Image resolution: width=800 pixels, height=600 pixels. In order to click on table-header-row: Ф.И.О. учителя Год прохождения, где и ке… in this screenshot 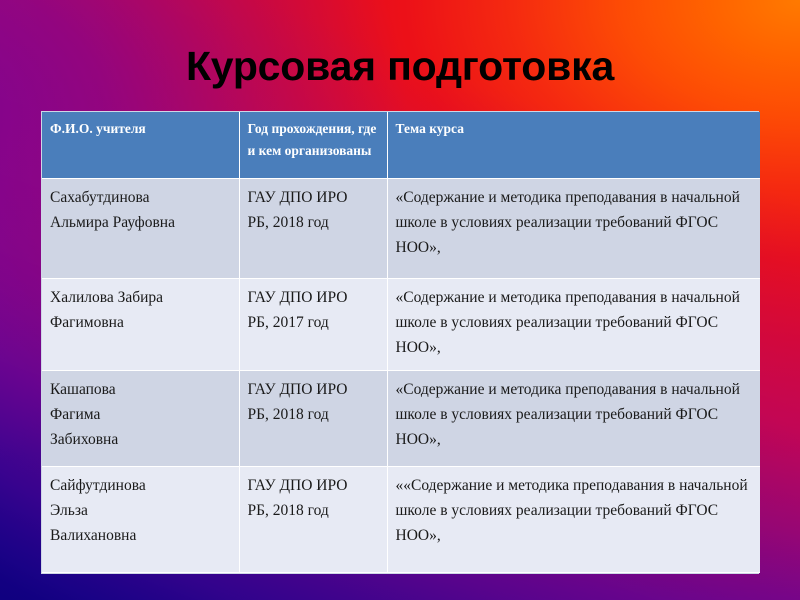, I will do `click(401, 145)`.